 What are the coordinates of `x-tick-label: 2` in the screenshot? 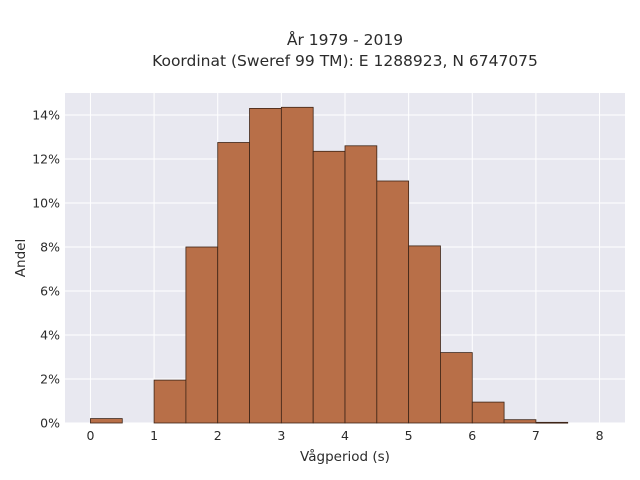 It's located at (218, 435).